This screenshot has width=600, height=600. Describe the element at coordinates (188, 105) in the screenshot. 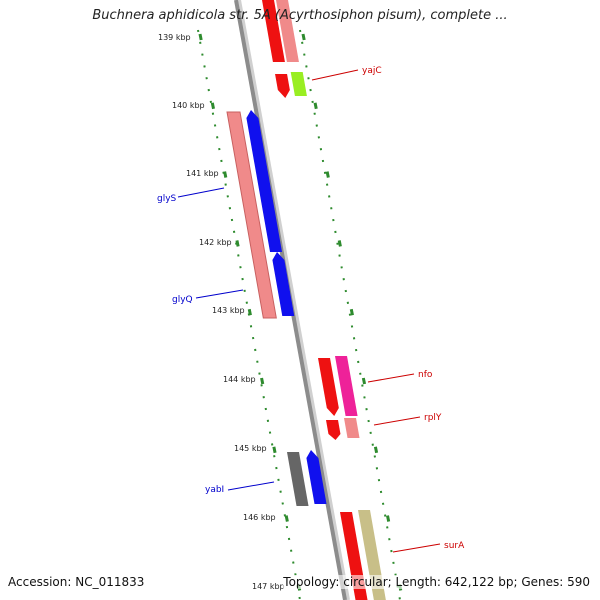

I see `tick-label-140: 140 kbp` at that location.